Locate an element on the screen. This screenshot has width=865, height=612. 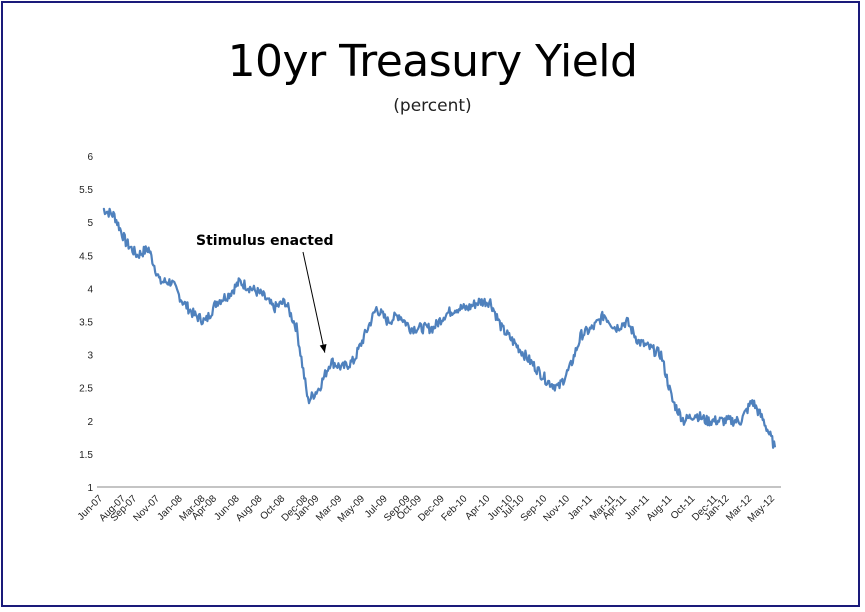
annotation-label: Stimulus enacted is located at coordinates (265, 241).